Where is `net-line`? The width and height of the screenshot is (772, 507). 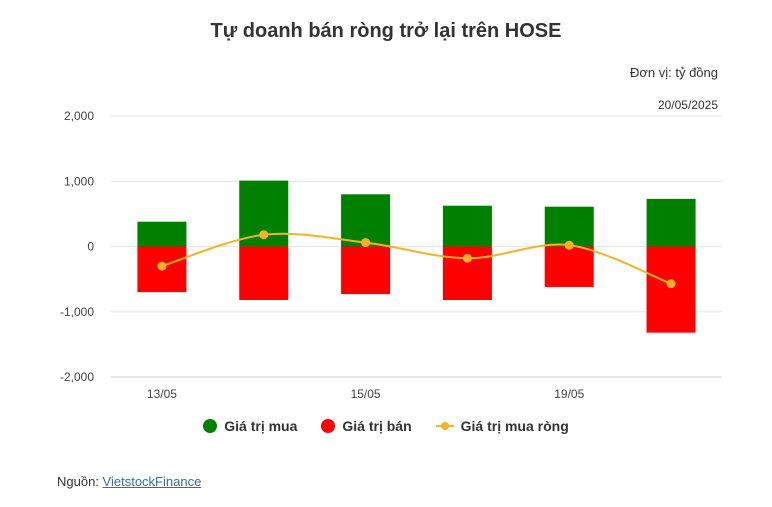
net-line is located at coordinates (416, 259).